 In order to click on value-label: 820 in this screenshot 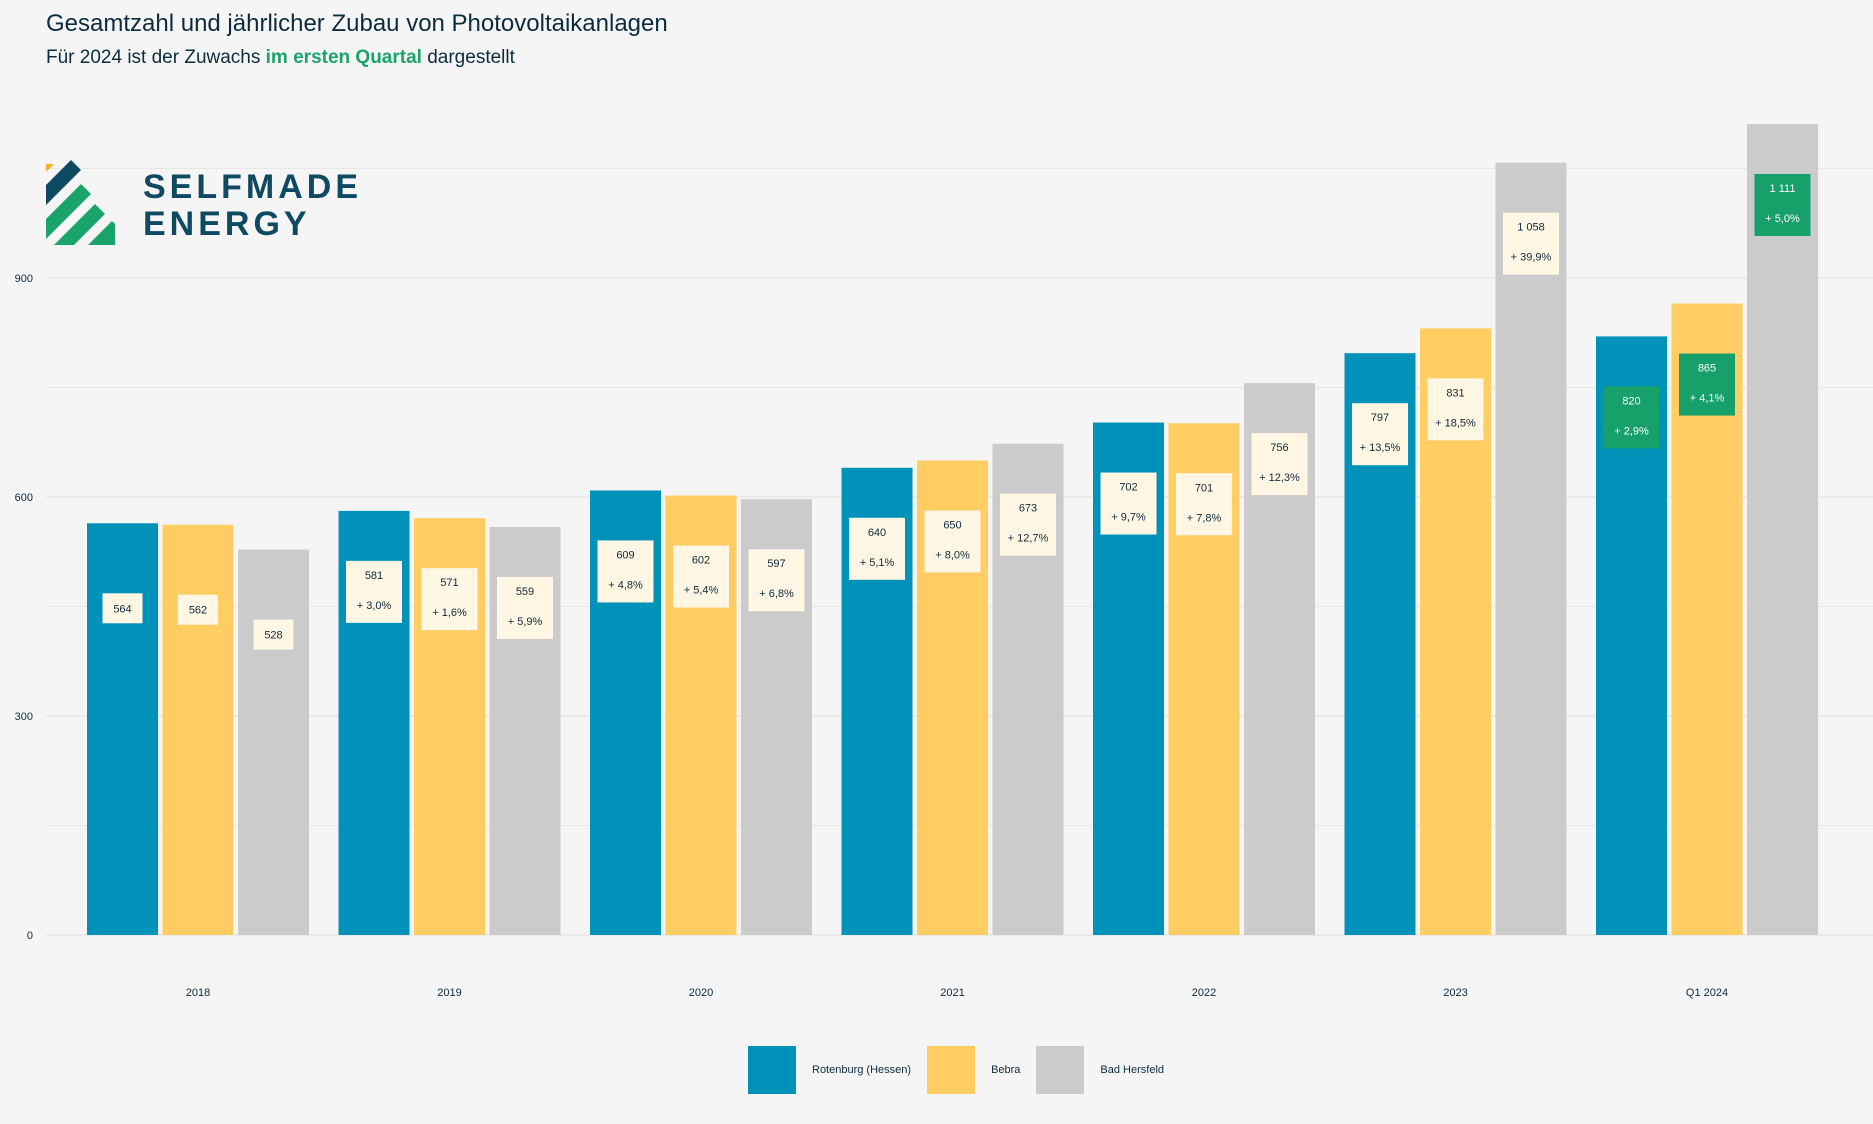, I will do `click(1631, 401)`.